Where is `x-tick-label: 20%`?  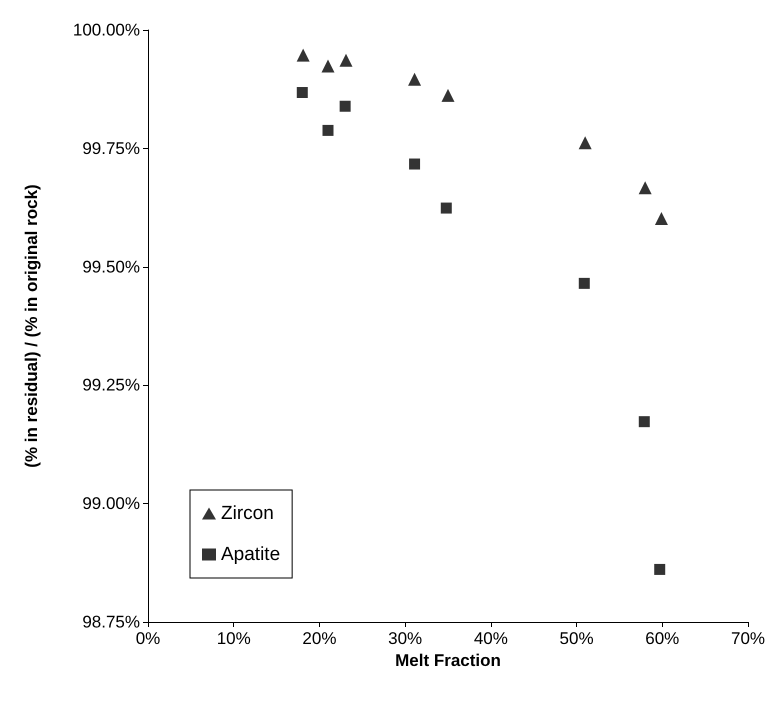
x-tick-label: 20% is located at coordinates (319, 638).